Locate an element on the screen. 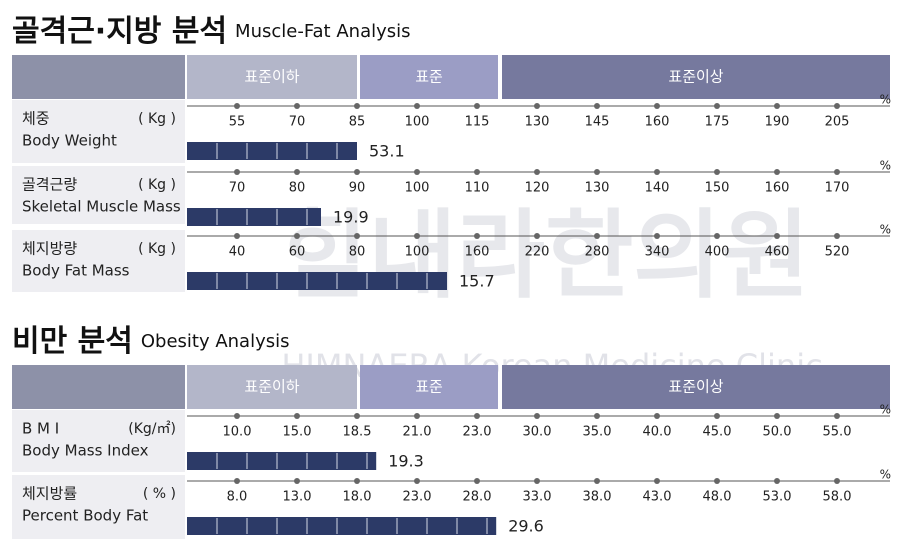 Image resolution: width=900 pixels, height=552 pixels. tick-label: 58.0 is located at coordinates (837, 497).